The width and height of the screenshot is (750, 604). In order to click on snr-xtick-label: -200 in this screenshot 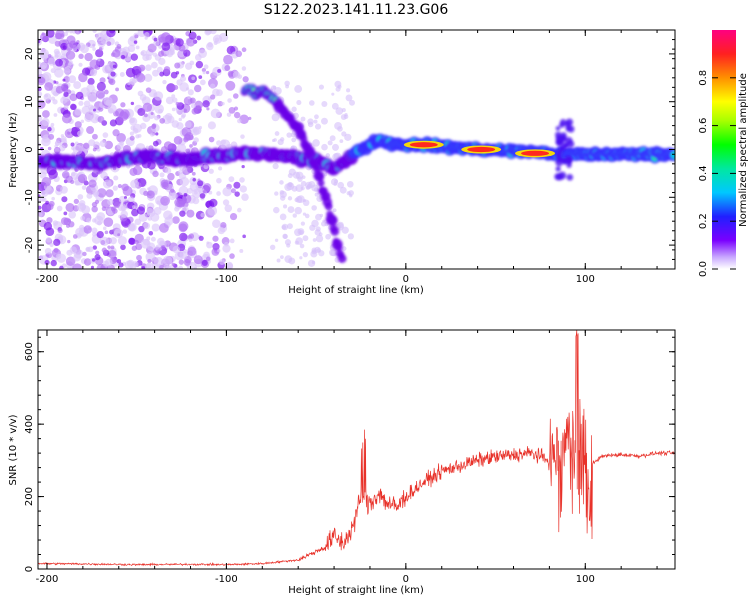, I will do `click(47, 579)`.